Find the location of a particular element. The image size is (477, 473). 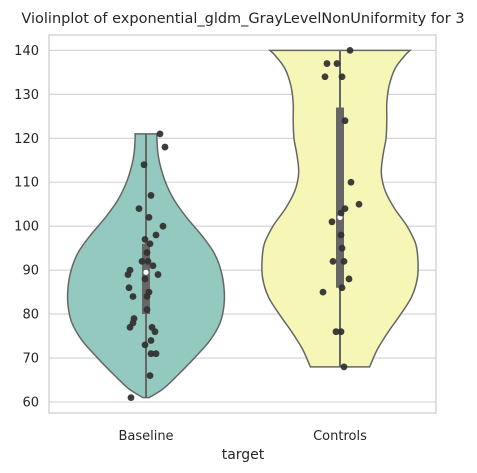

median-marker is located at coordinates (146, 272).